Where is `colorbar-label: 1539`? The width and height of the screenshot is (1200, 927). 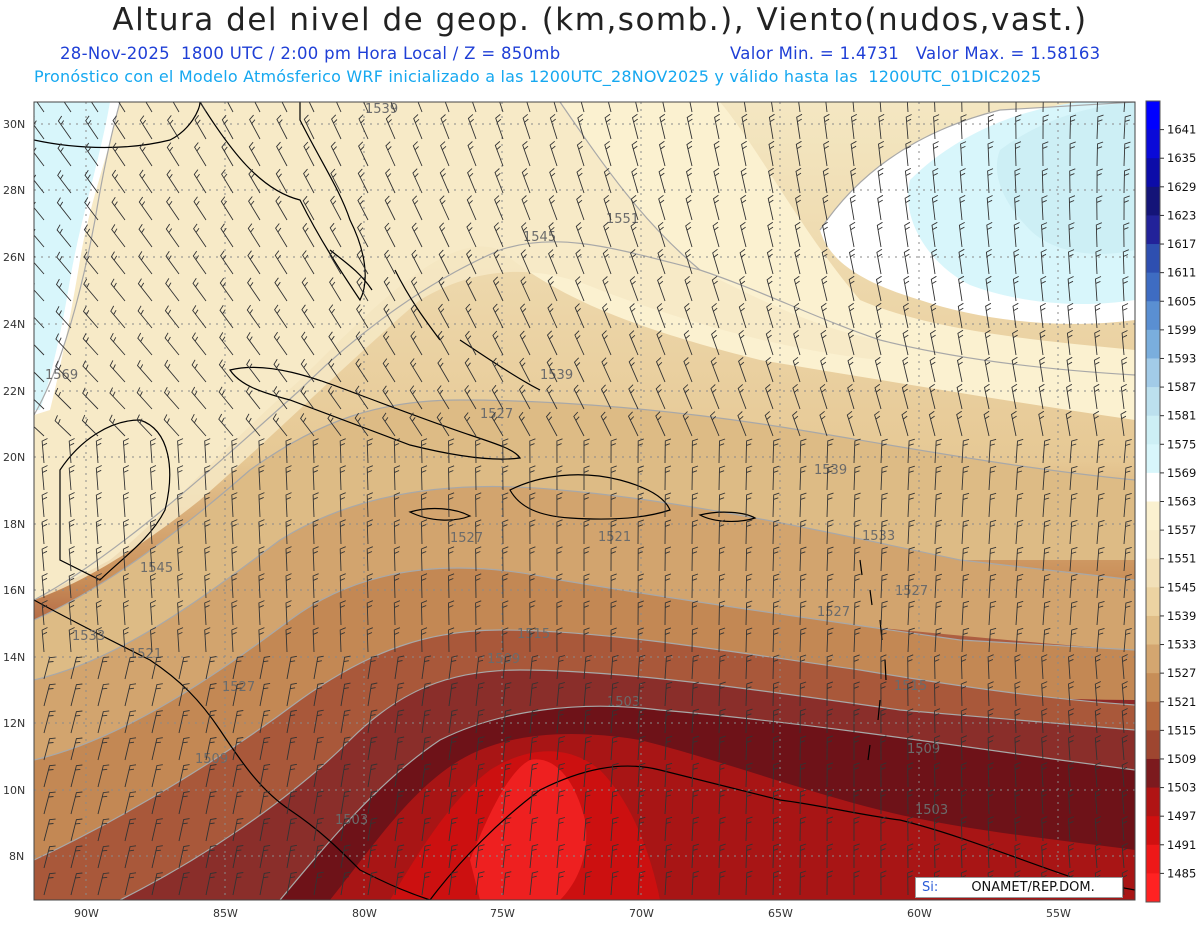 colorbar-label: 1539 is located at coordinates (1181, 616).